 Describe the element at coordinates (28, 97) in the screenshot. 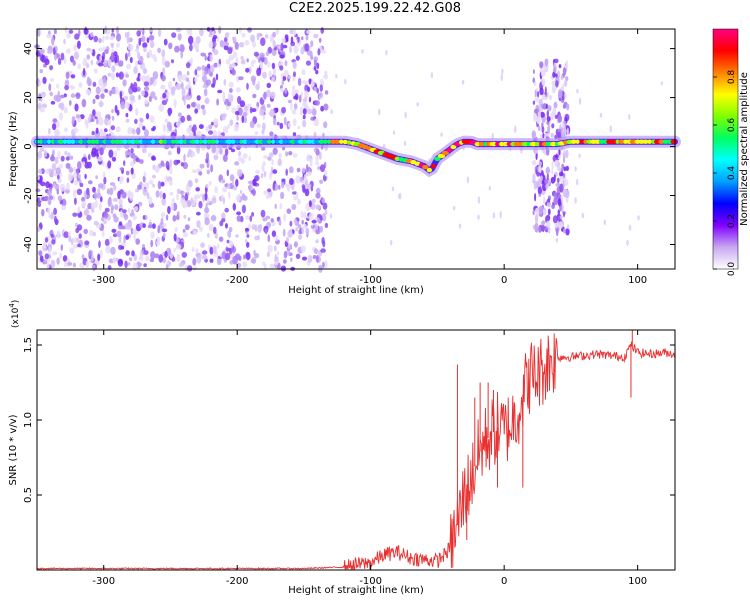

I see `spectrogram-y-tick-label: 20` at that location.